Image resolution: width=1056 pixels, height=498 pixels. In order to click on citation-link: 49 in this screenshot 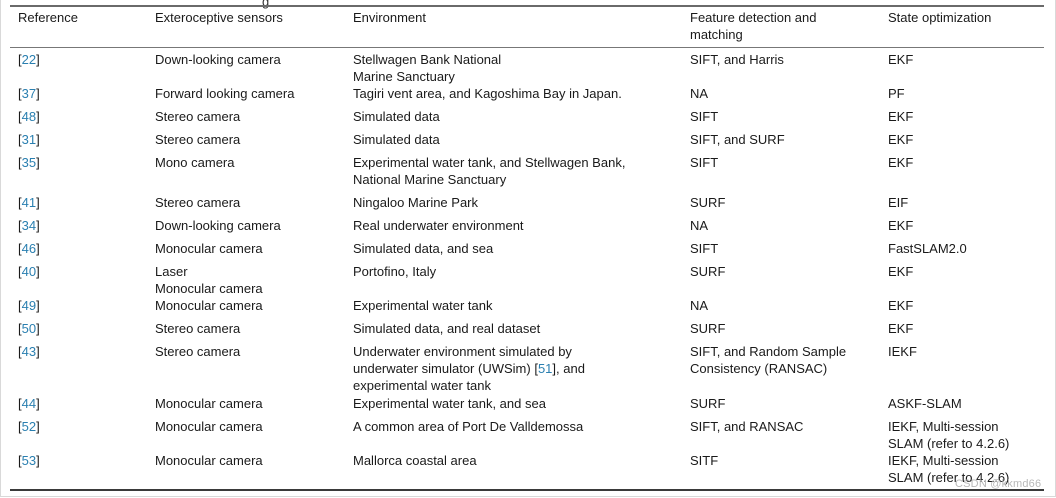, I will do `click(29, 305)`.